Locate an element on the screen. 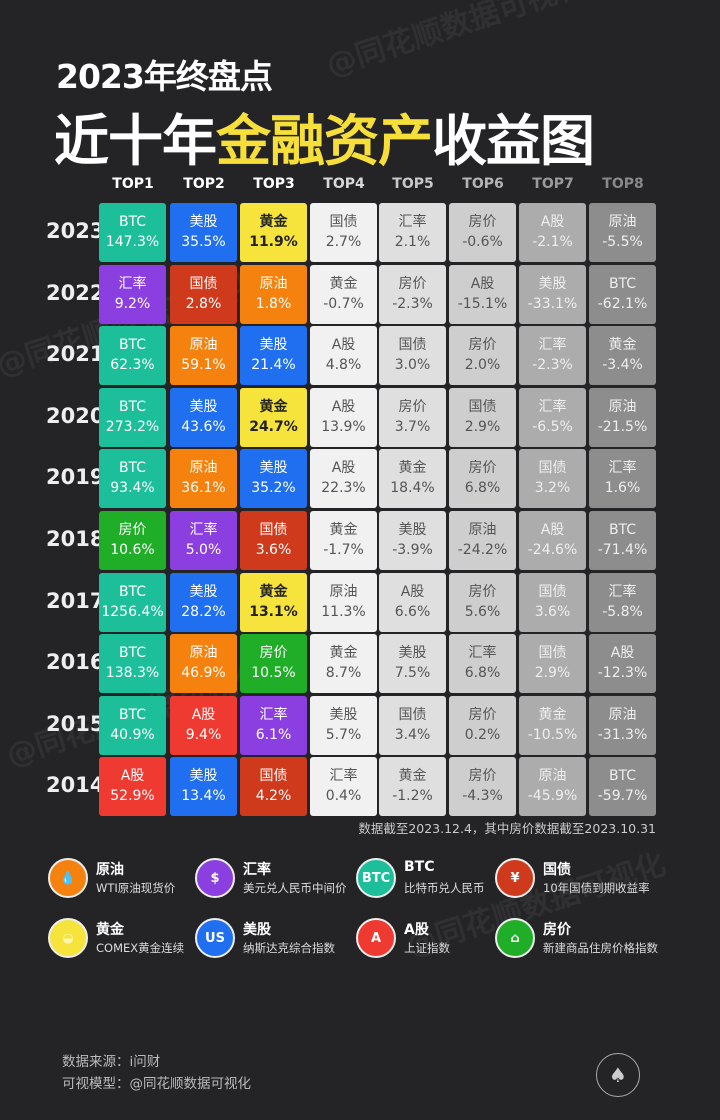 The height and width of the screenshot is (1120, 720). return-value: 6.8% is located at coordinates (482, 488).